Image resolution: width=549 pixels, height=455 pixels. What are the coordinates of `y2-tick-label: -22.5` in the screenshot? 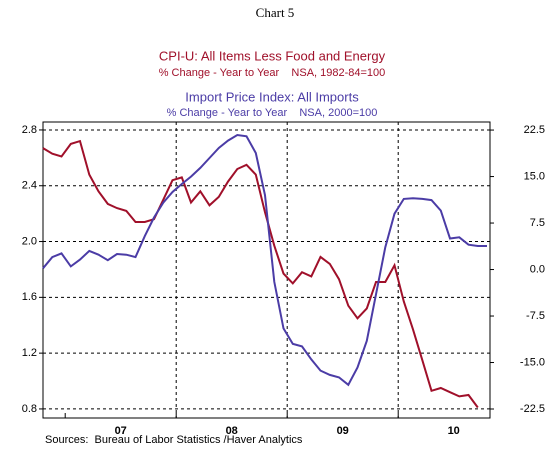 It's located at (532, 409).